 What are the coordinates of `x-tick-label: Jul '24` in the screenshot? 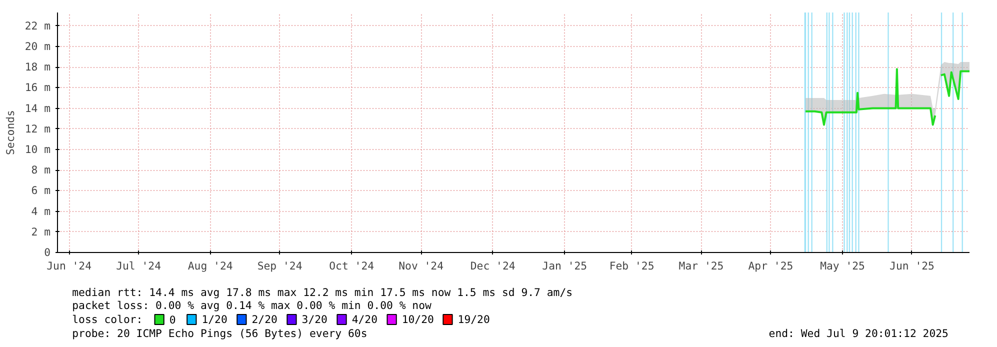 It's located at (139, 266).